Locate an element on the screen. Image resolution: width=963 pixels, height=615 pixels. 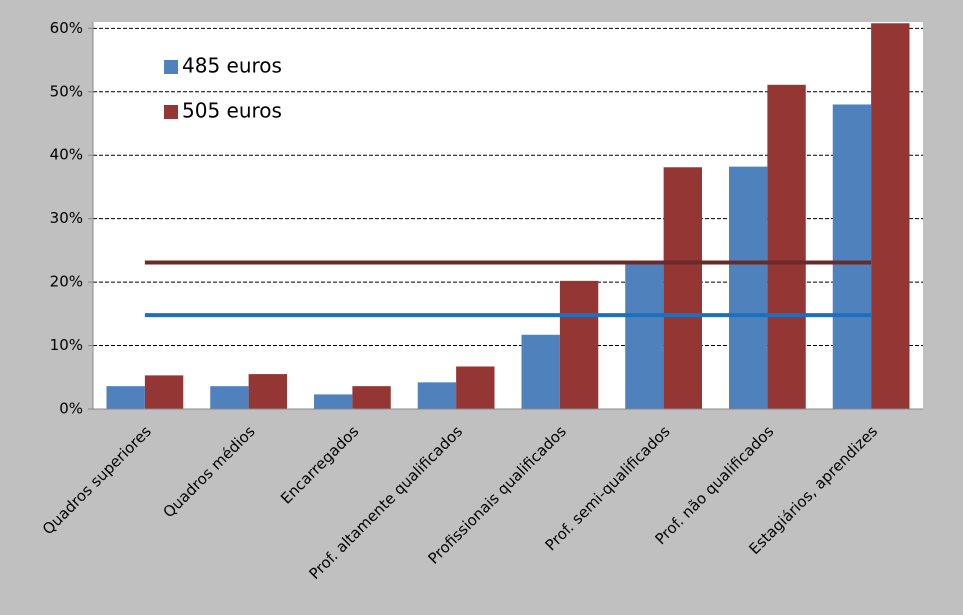
y-tick-label: 10% is located at coordinates (66, 345).